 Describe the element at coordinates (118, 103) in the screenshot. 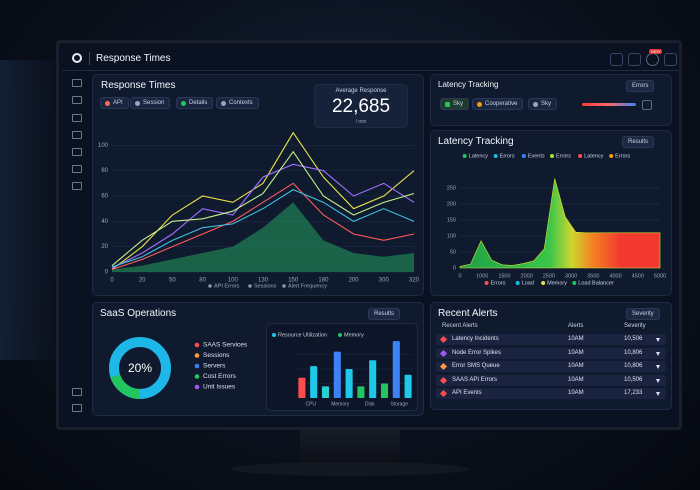

I see `chip-label: API` at that location.